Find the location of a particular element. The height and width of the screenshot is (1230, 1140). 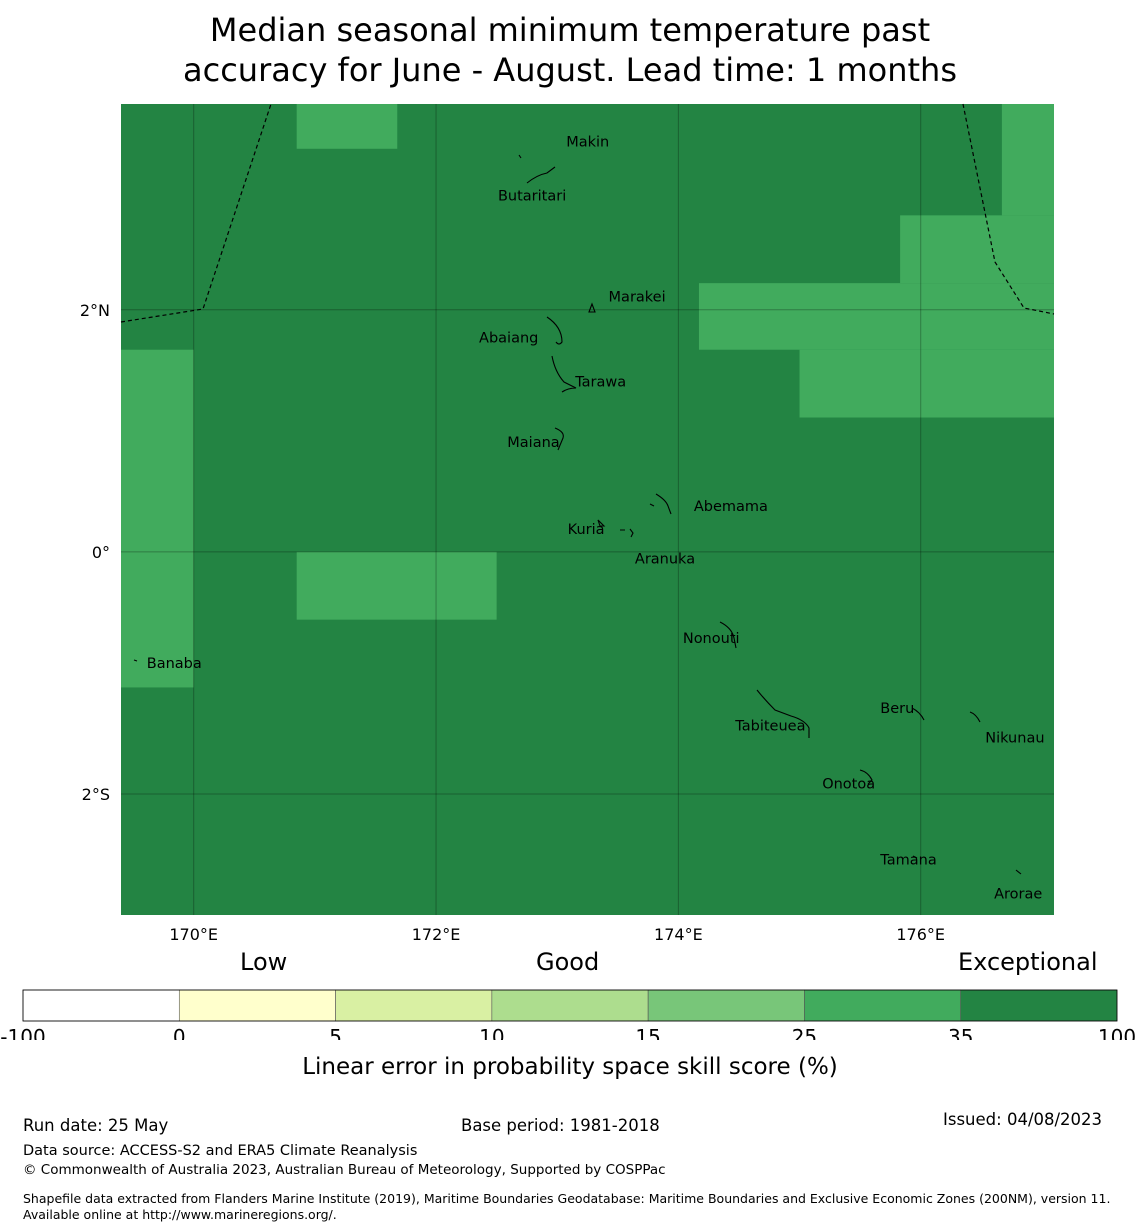

island-label: Abaiang is located at coordinates (508, 338).